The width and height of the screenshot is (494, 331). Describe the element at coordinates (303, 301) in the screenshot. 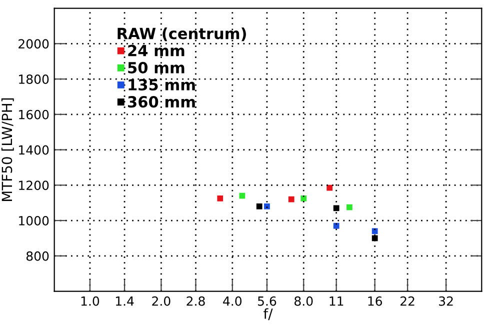

I see `x-tick-label: 8.0` at that location.